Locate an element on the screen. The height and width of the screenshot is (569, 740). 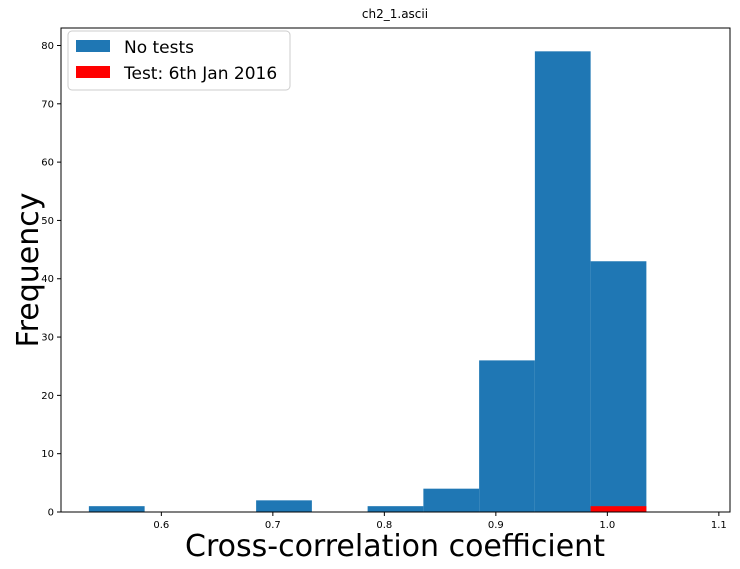
chart-title: ch2_1.ascii is located at coordinates (395, 14).